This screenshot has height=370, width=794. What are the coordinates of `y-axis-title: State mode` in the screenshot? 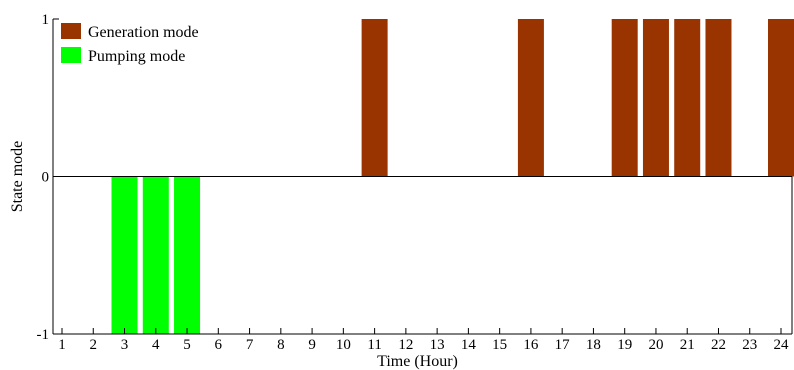 It's located at (17, 177).